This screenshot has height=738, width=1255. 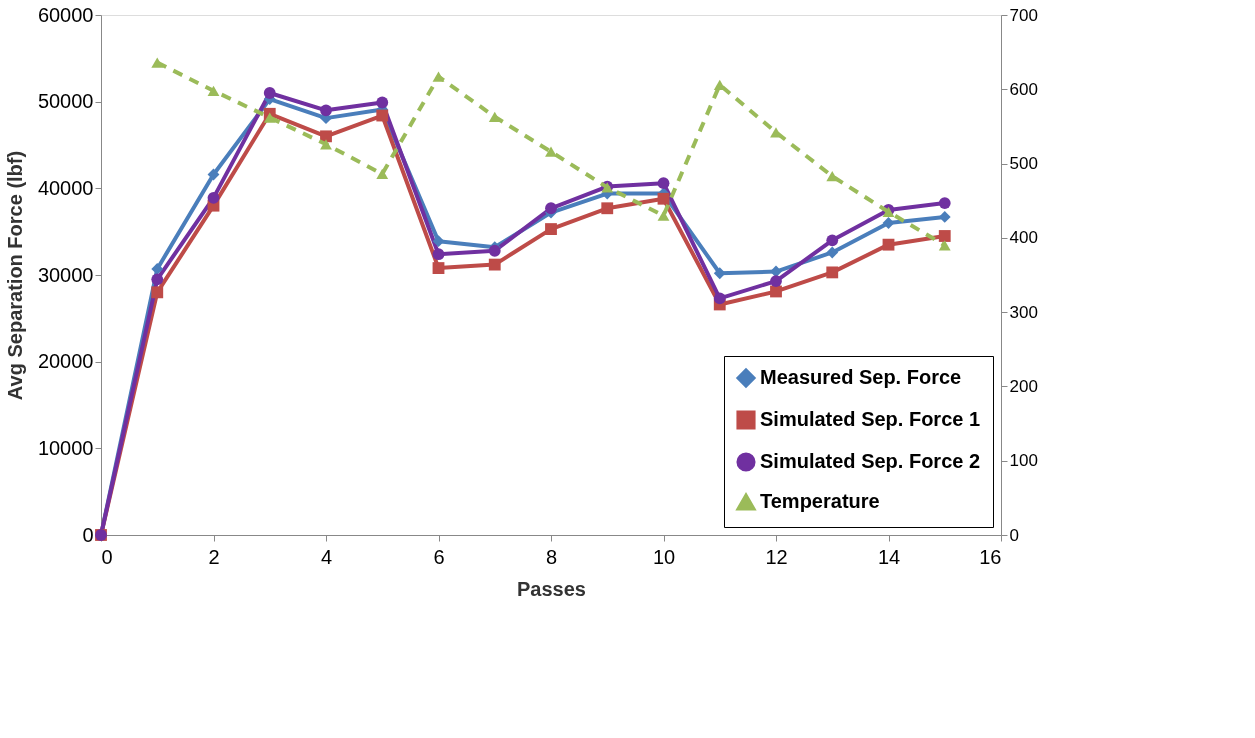 I want to click on y2-tick-label: 300, so click(x=1023, y=312).